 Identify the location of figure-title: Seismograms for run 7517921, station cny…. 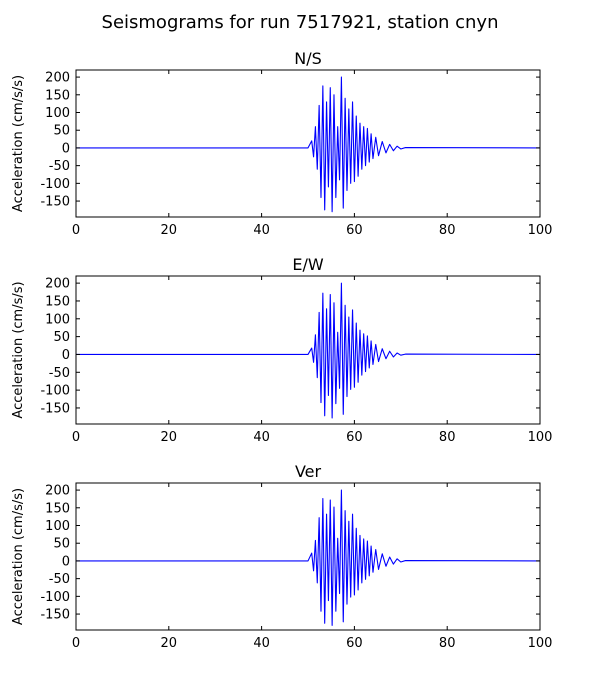
(300, 22).